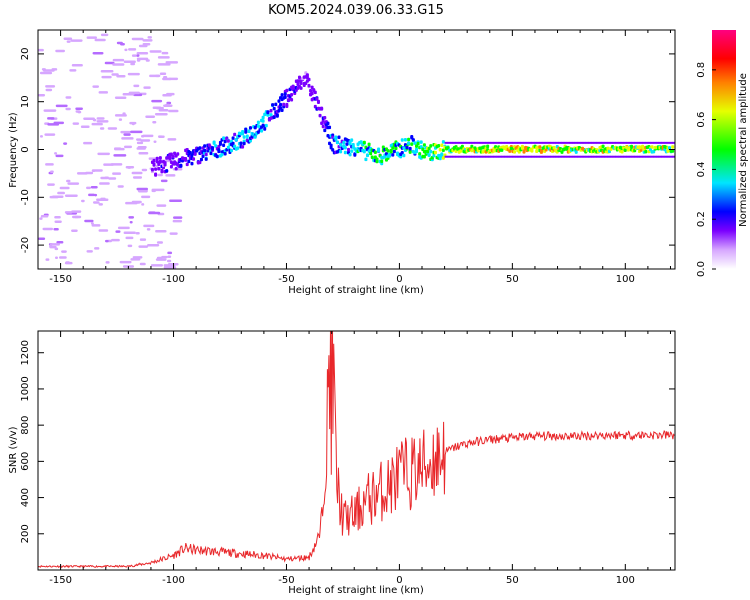 The height and width of the screenshot is (600, 750). What do you see at coordinates (701, 269) in the screenshot?
I see `colorbar-tick-label: 0.0` at bounding box center [701, 269].